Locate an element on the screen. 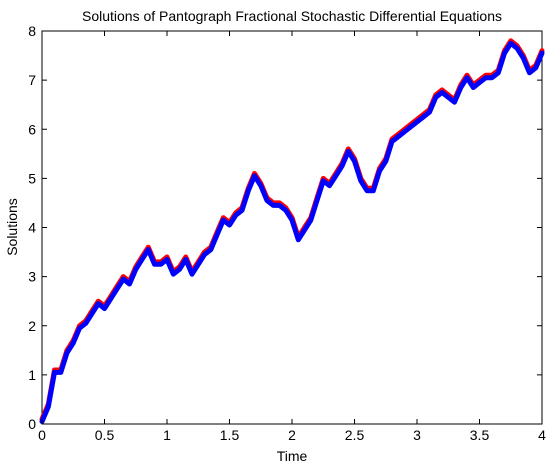  y-tick-label: 2 is located at coordinates (32, 326).